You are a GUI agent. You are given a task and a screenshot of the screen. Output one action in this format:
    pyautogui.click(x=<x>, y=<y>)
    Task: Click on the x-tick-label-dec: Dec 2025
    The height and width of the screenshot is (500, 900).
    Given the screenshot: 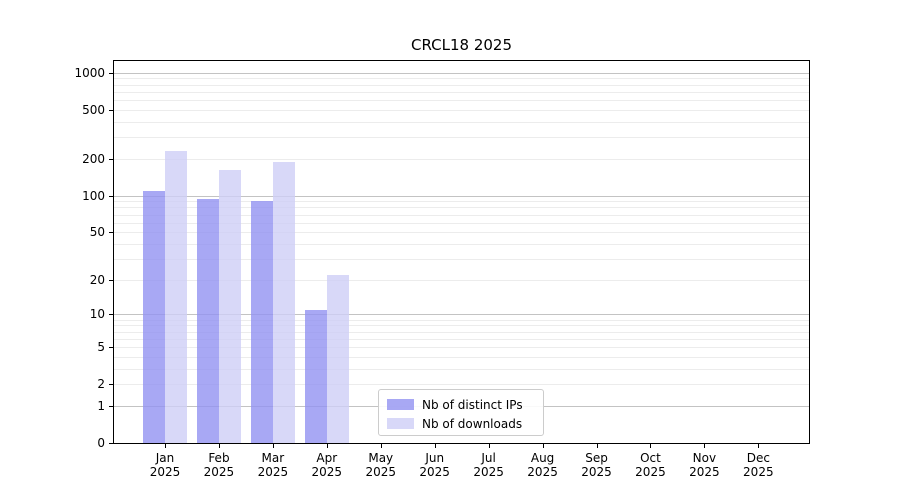 What is the action you would take?
    pyautogui.click(x=758, y=465)
    